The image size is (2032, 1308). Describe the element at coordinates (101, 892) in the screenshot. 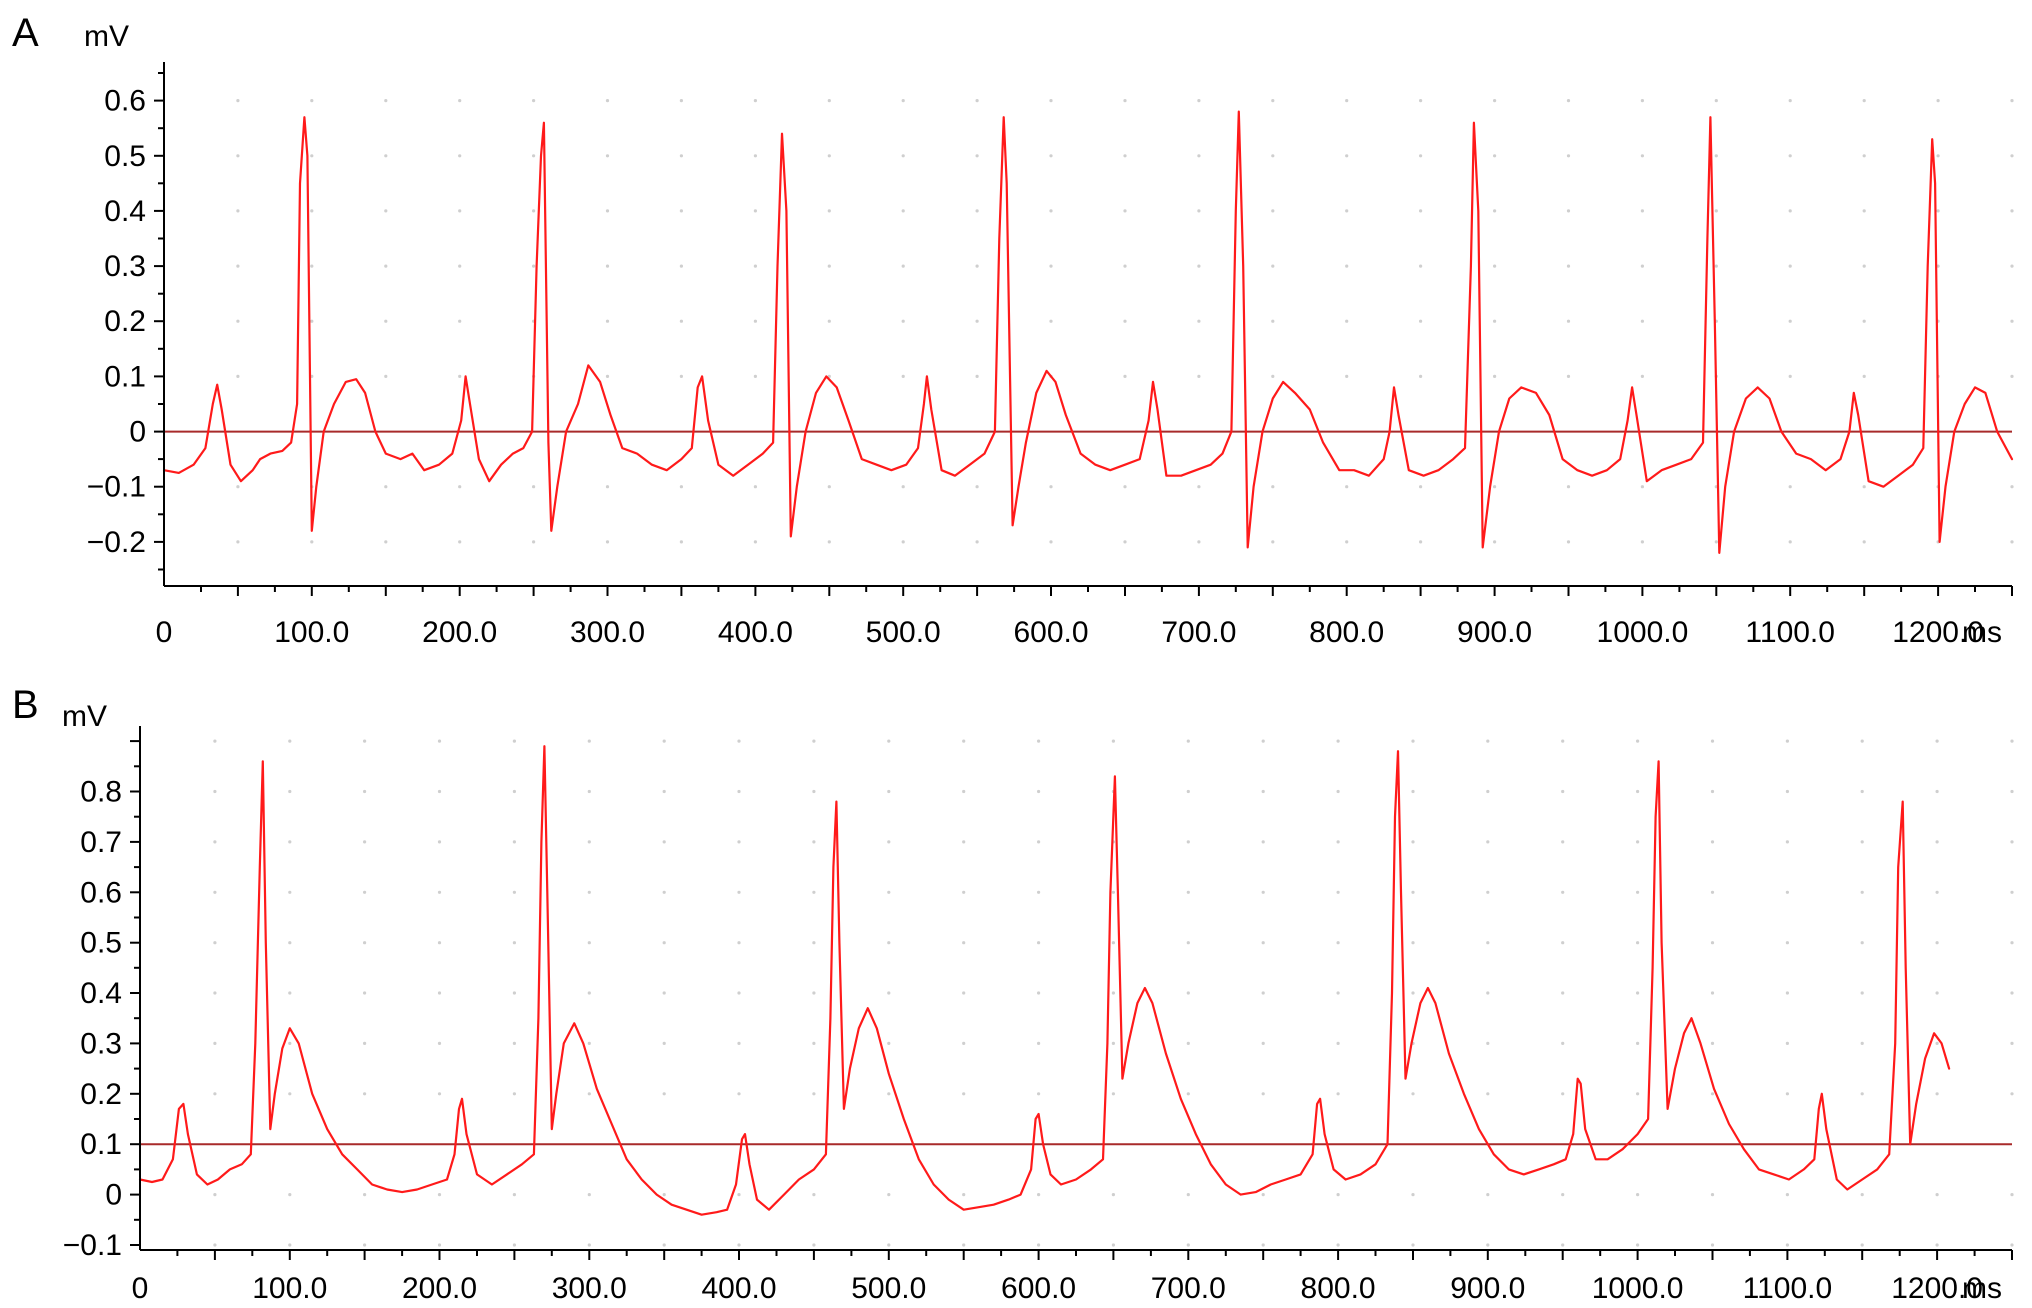

I see `y-tick-label: 0.6` at that location.